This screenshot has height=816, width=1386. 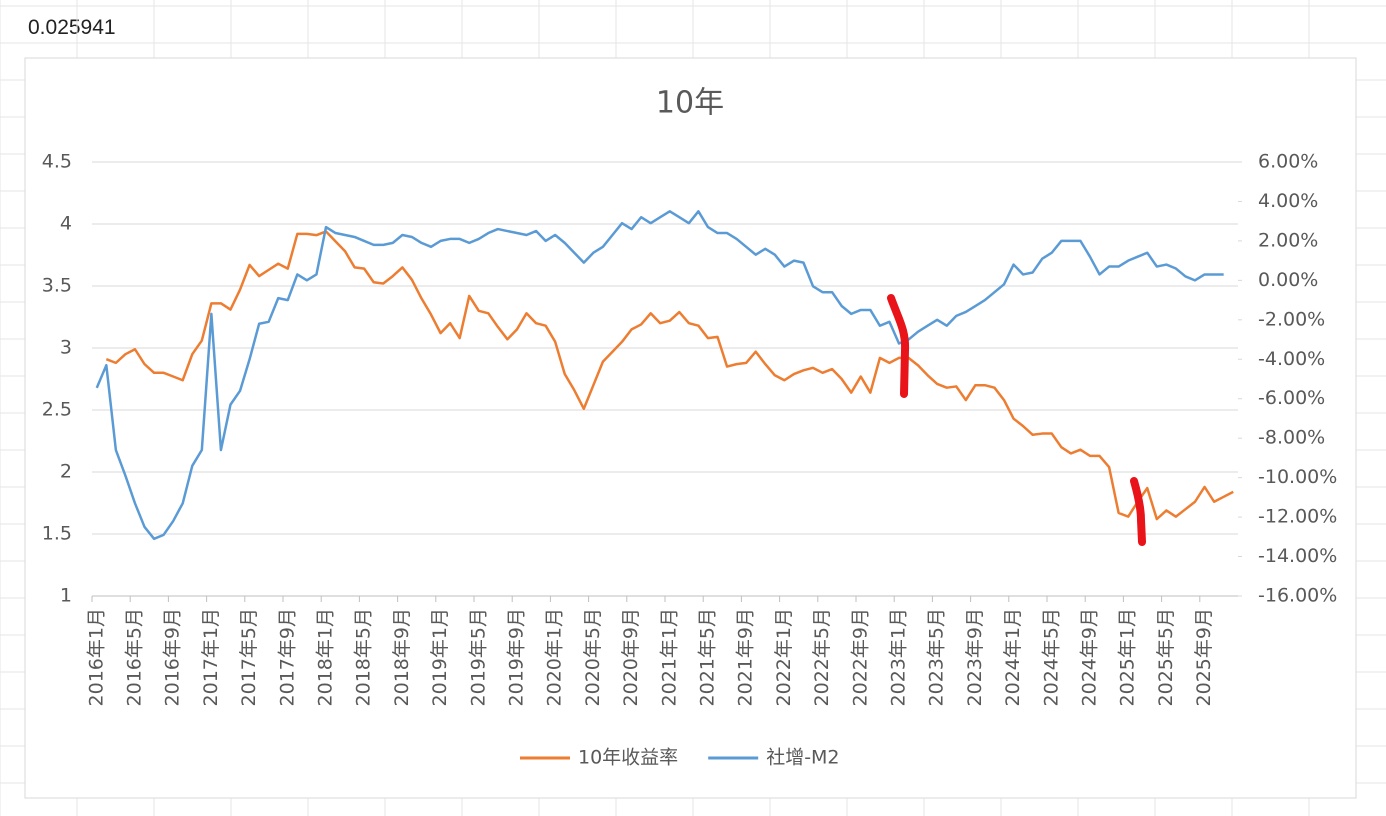 What do you see at coordinates (669, 657) in the screenshot?
I see `x-tick-label: 2021年1月` at bounding box center [669, 657].